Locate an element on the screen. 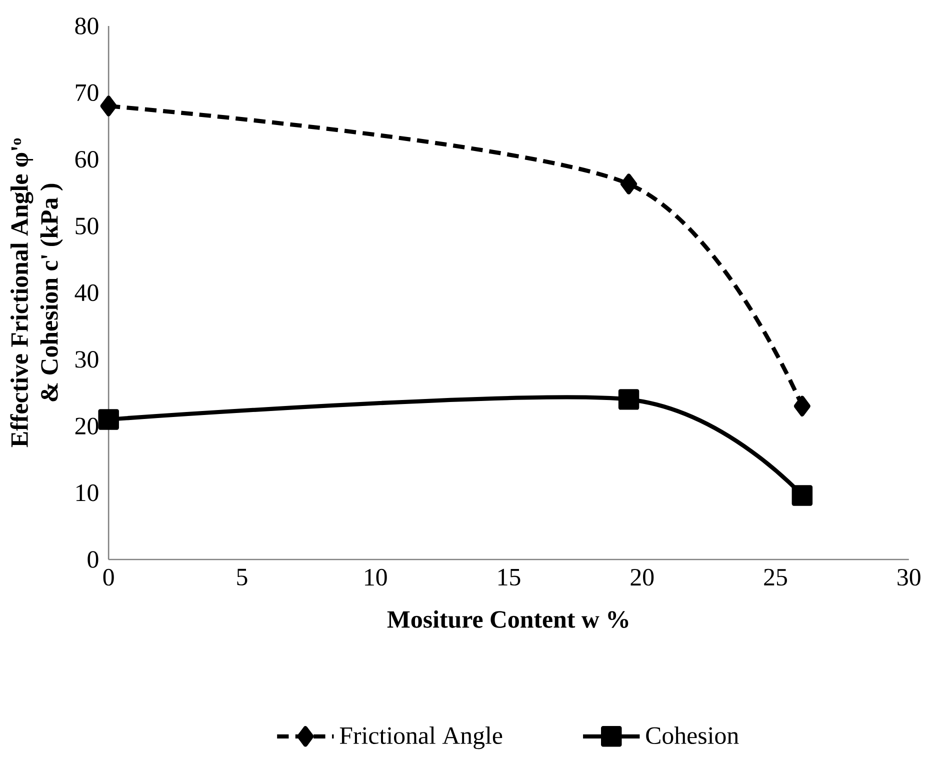  x-tick-label: 30 is located at coordinates (909, 577).